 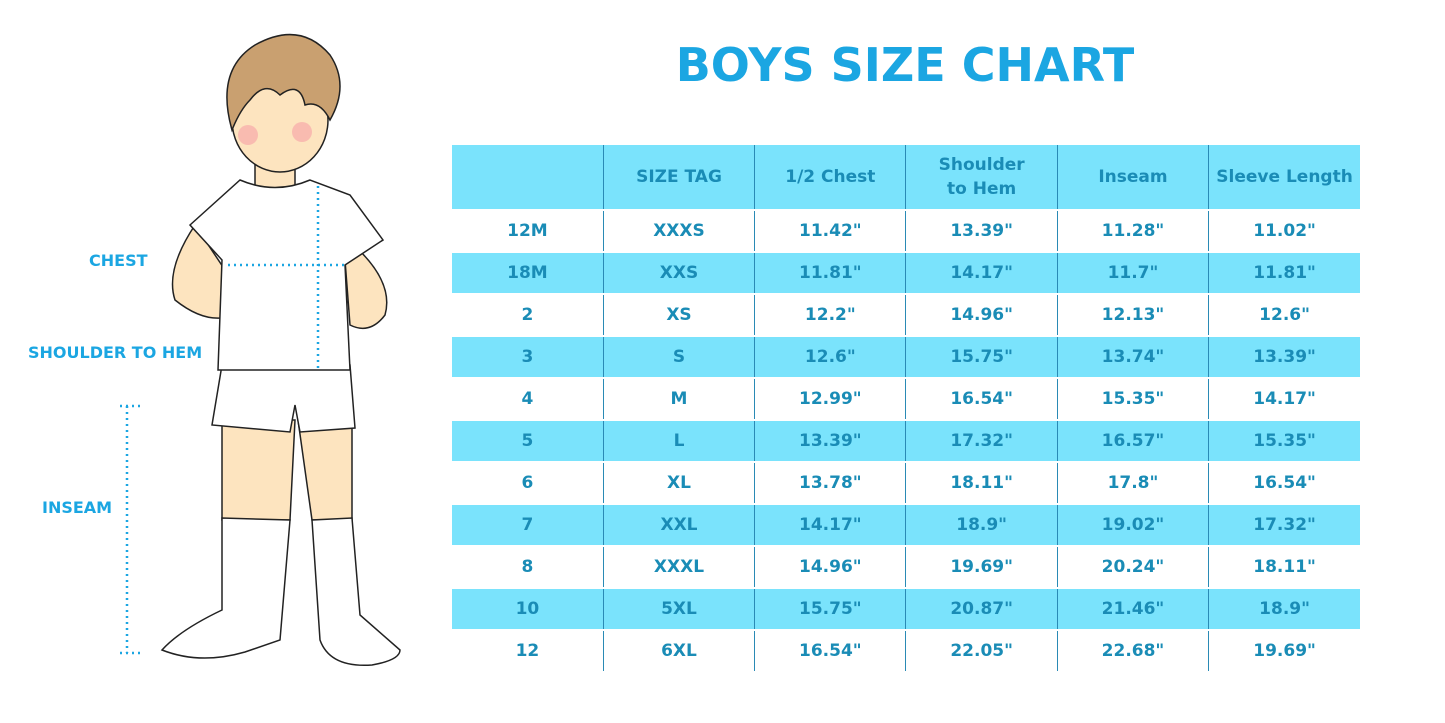 I want to click on right-leg, so click(x=325, y=470).